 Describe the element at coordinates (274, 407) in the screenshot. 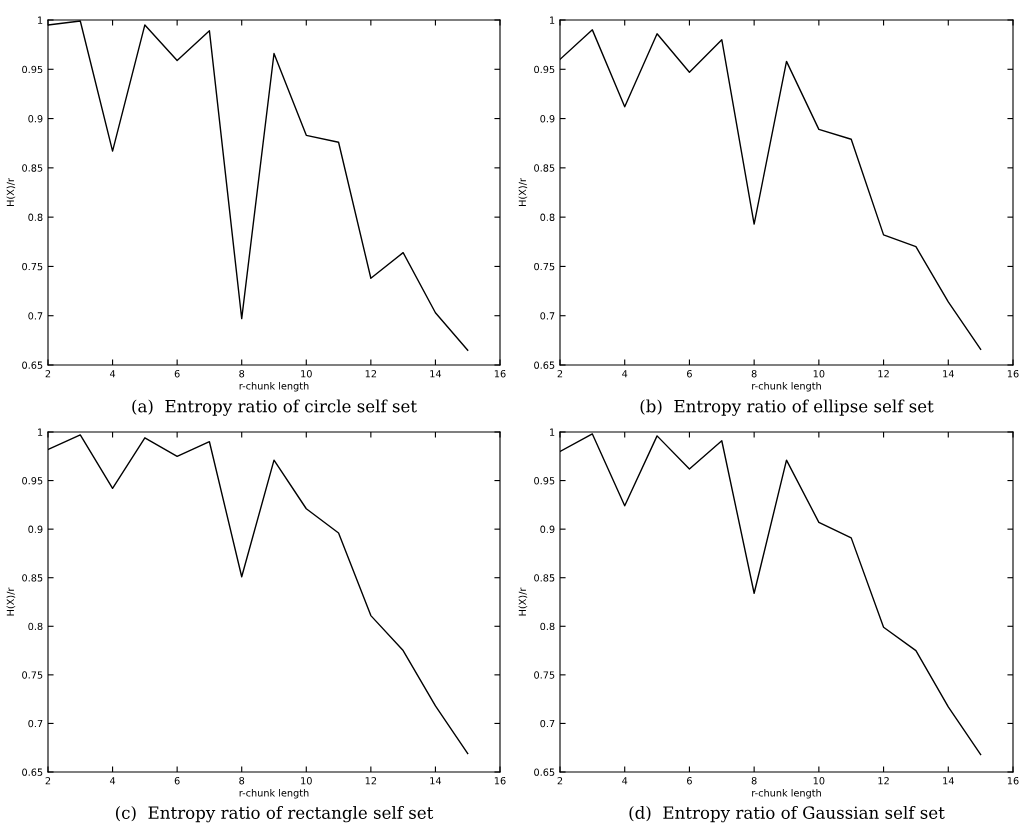

I see `text: (a) Entropy ratio of circle self set` at that location.